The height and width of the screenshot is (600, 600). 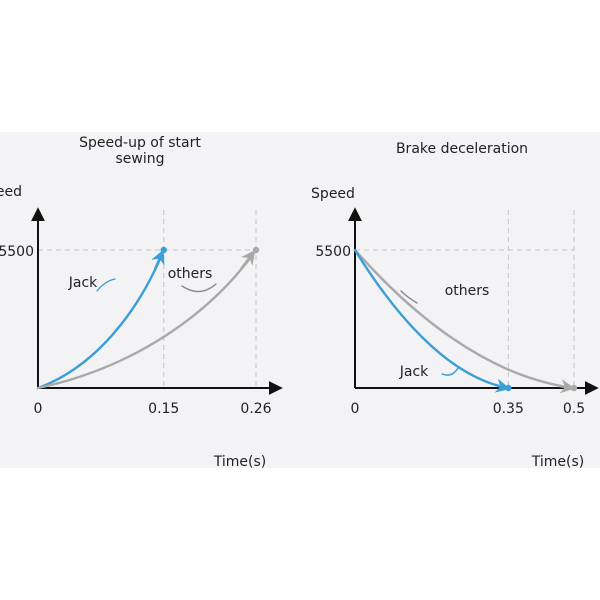 What do you see at coordinates (140, 151) in the screenshot?
I see `chart-title: Speed-up of start sewing` at bounding box center [140, 151].